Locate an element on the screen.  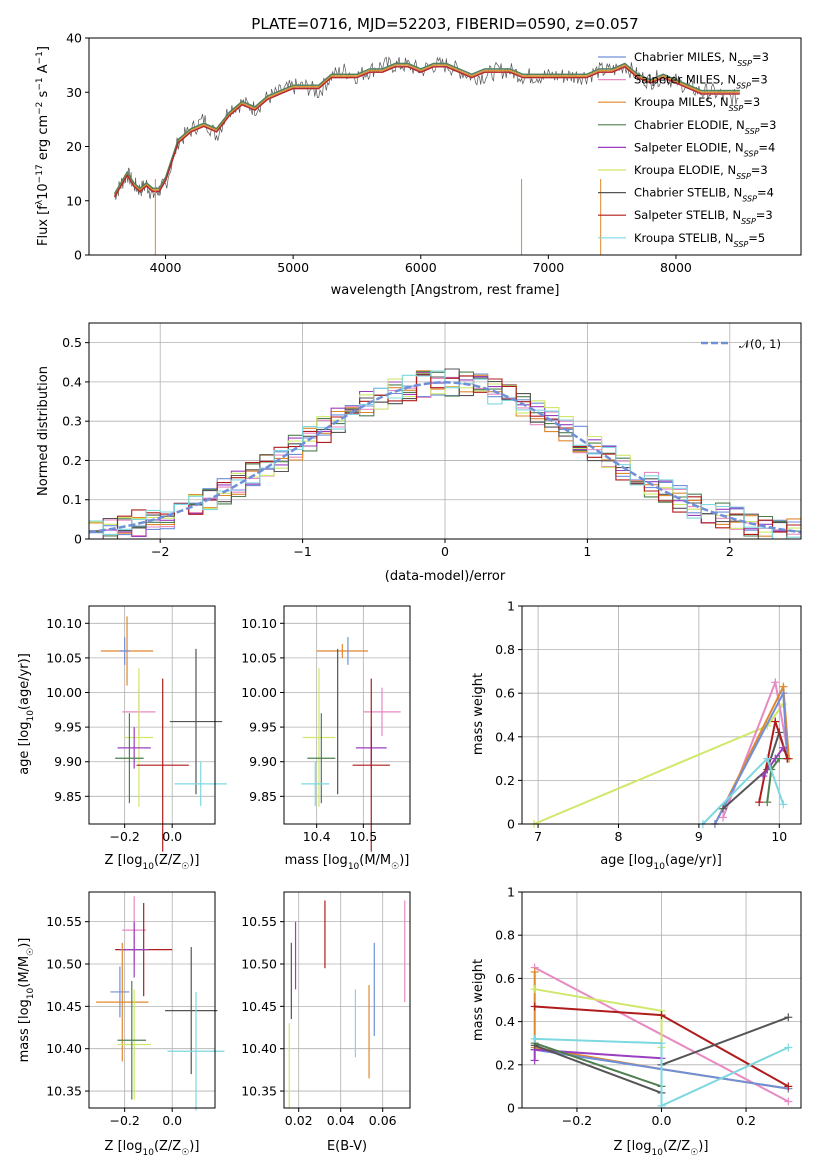
x-tick-label: 0 is located at coordinates (445, 551).